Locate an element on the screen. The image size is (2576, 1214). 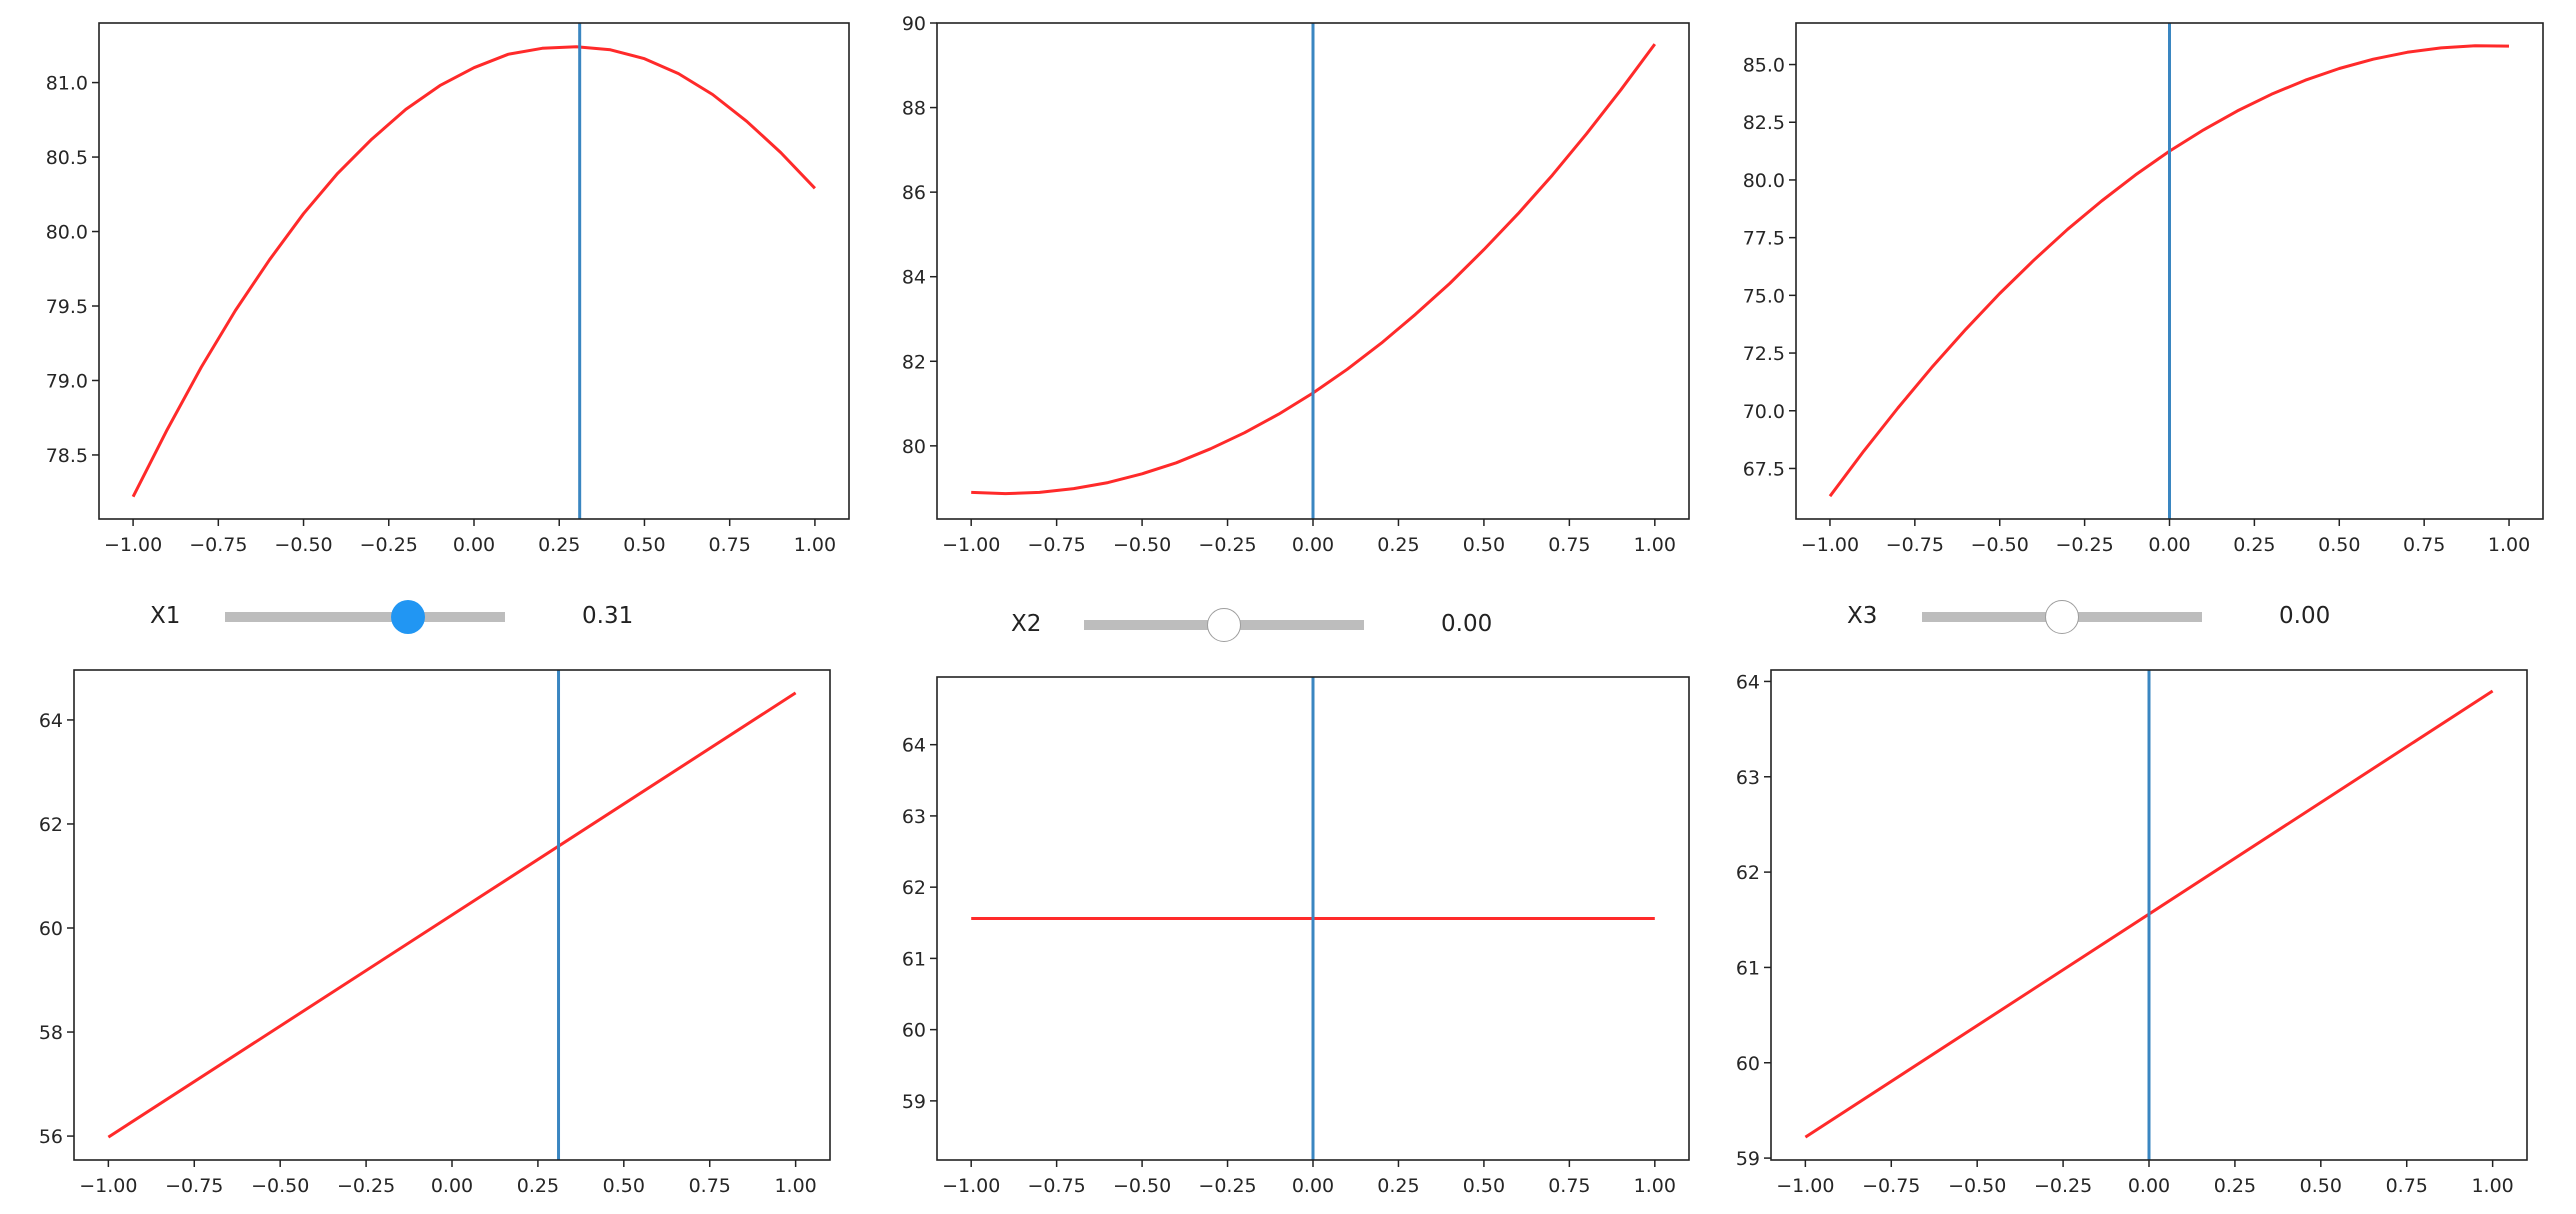
slider-x3: X3 0.00 is located at coordinates (2097, 617).